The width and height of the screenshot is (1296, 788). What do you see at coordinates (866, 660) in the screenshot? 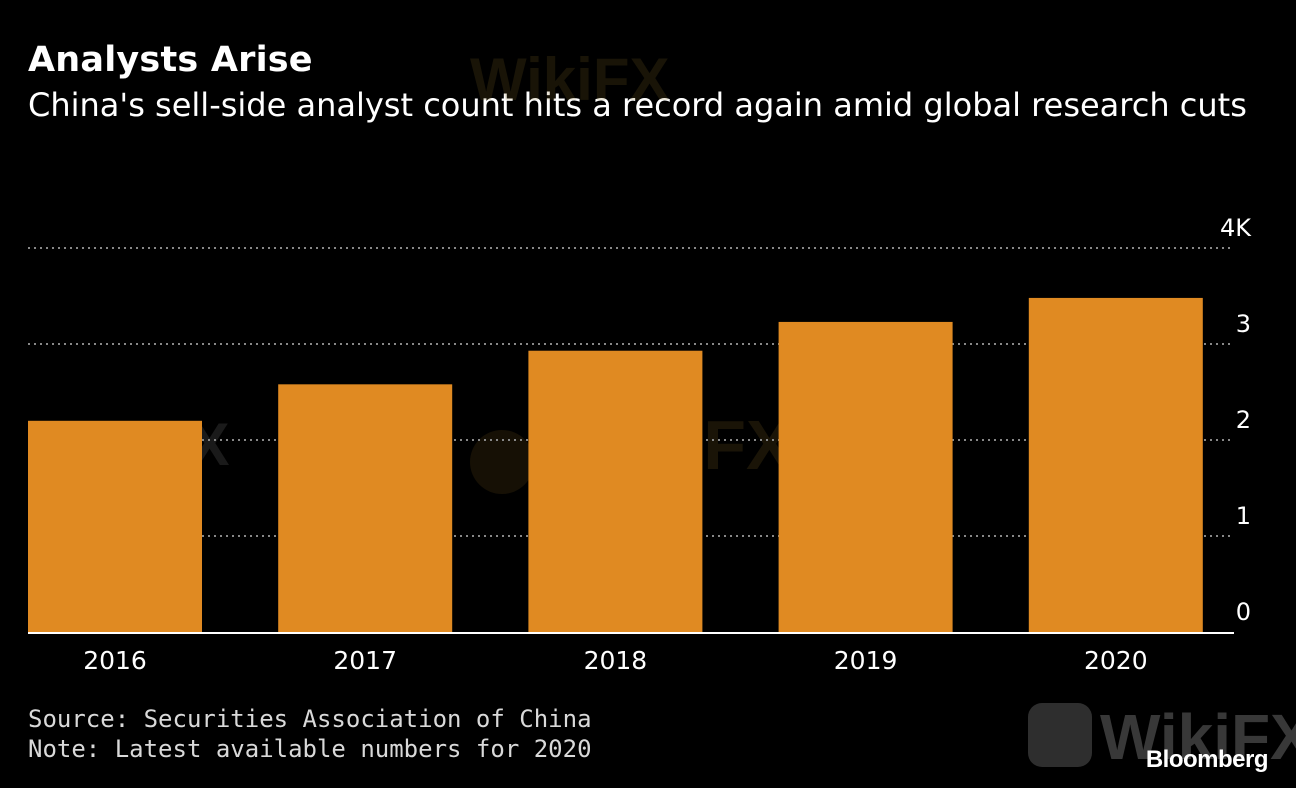
I see `x-tick-label: 2019` at bounding box center [866, 660].